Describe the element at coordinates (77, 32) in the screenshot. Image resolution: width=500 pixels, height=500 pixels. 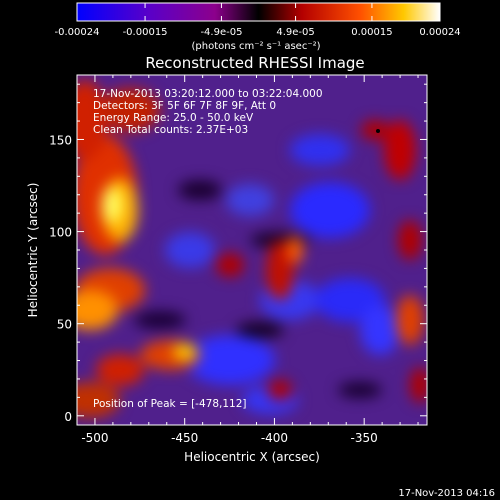
I see `colorbar-tick-label: -0.00024` at that location.